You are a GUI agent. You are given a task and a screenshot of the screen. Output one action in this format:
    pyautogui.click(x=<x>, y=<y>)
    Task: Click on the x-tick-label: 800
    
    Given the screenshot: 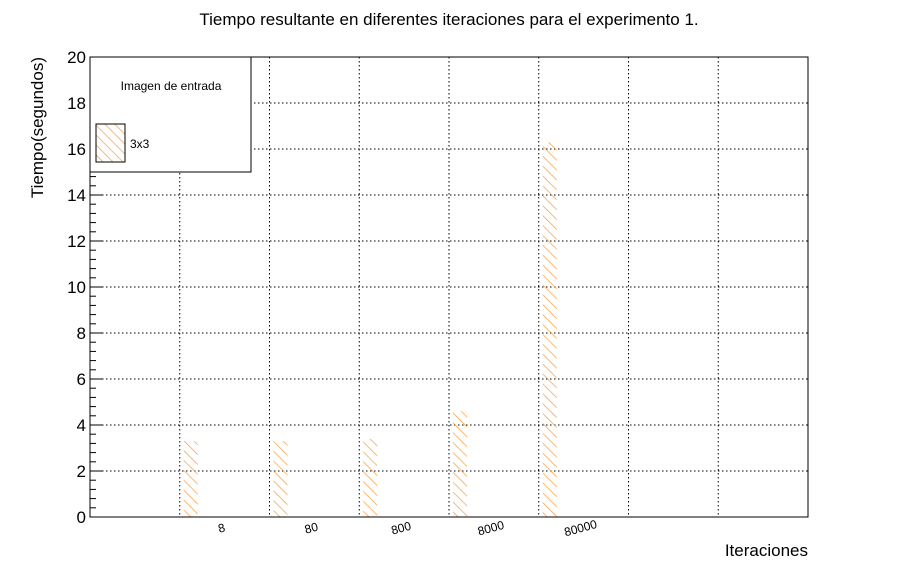 What is the action you would take?
    pyautogui.click(x=401, y=528)
    